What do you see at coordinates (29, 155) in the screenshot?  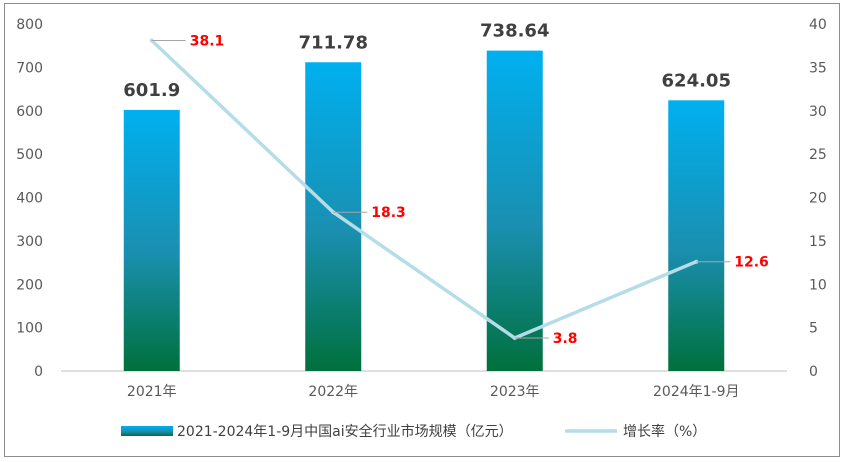 I see `left-axis-tick-label: 500` at bounding box center [29, 155].